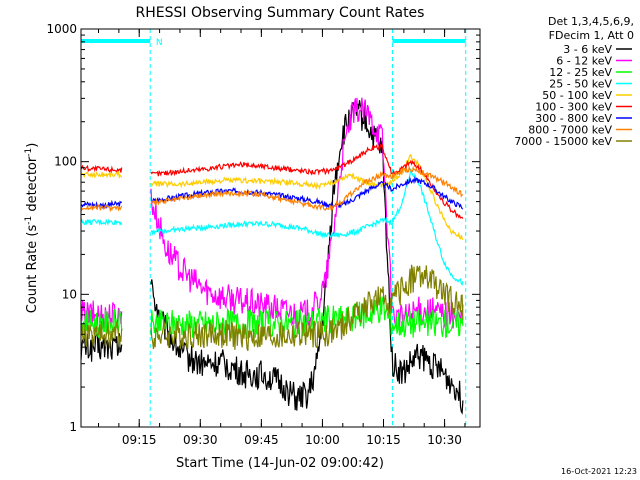  Describe the element at coordinates (280, 463) in the screenshot. I see `x-axis-label: Start Time (14-Jun-02 09:00:42)` at that location.